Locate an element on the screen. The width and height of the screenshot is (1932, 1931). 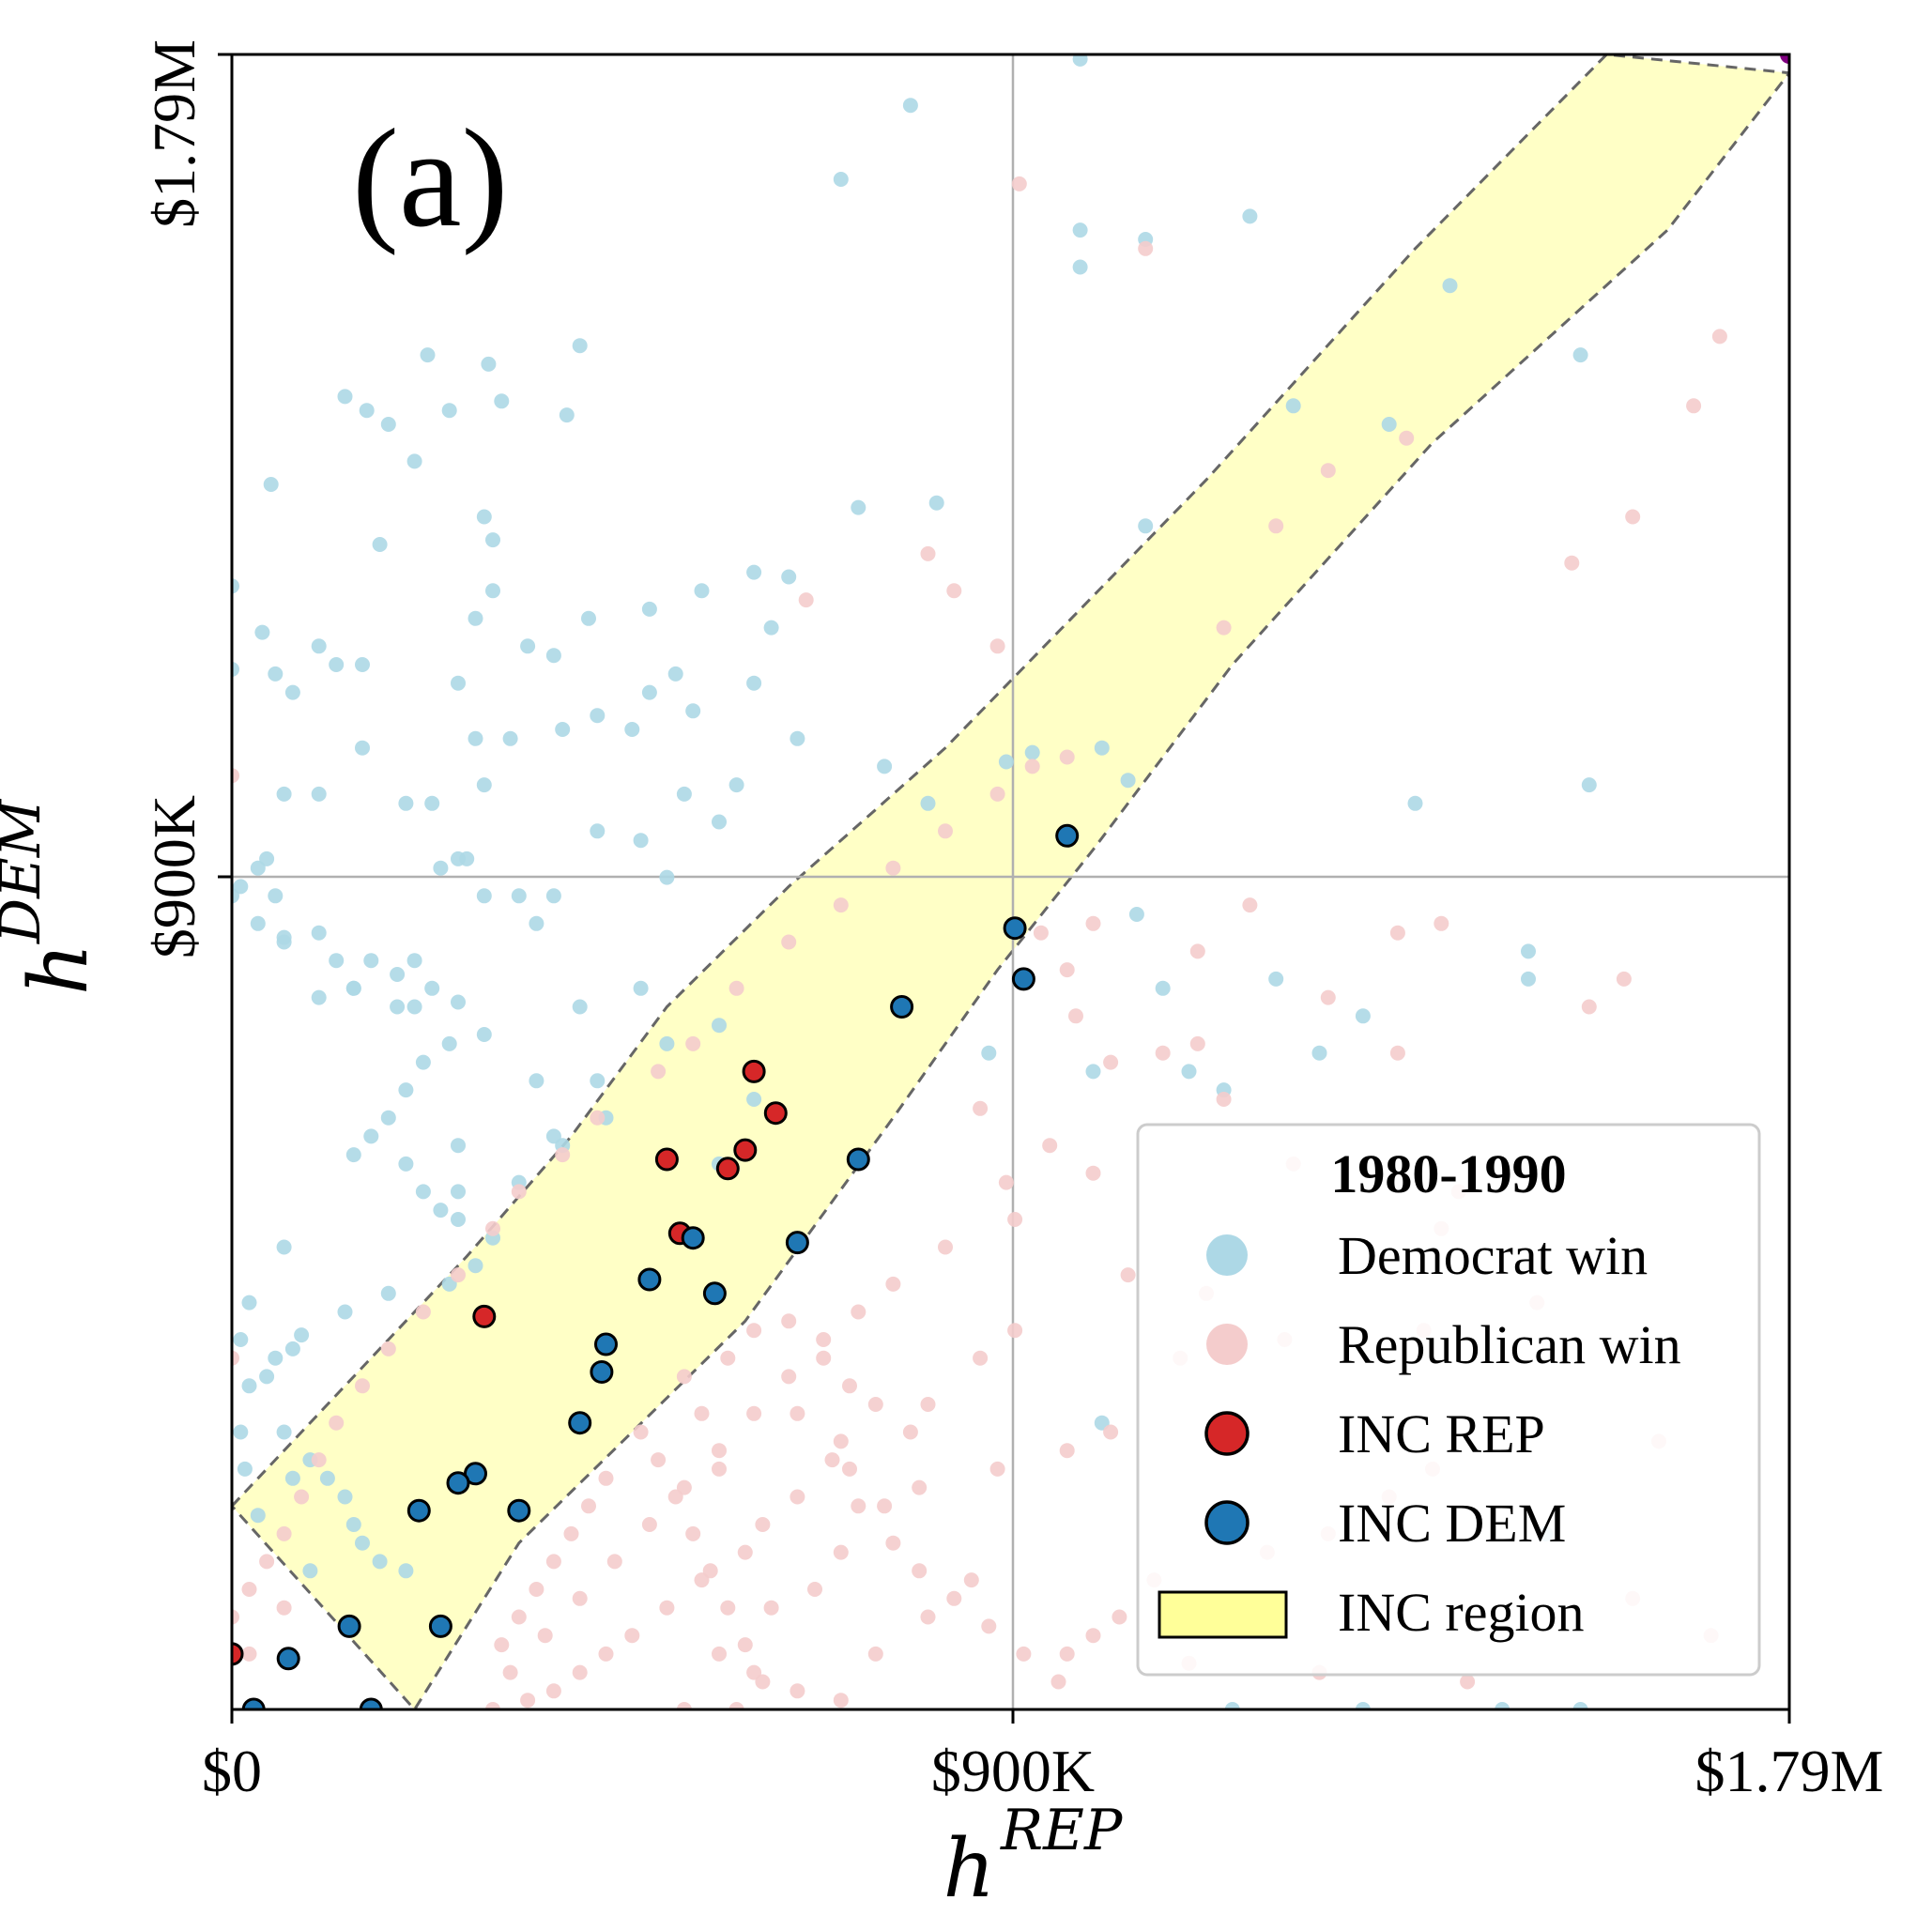
x-axis-label: h is located at coordinates (969, 1869).